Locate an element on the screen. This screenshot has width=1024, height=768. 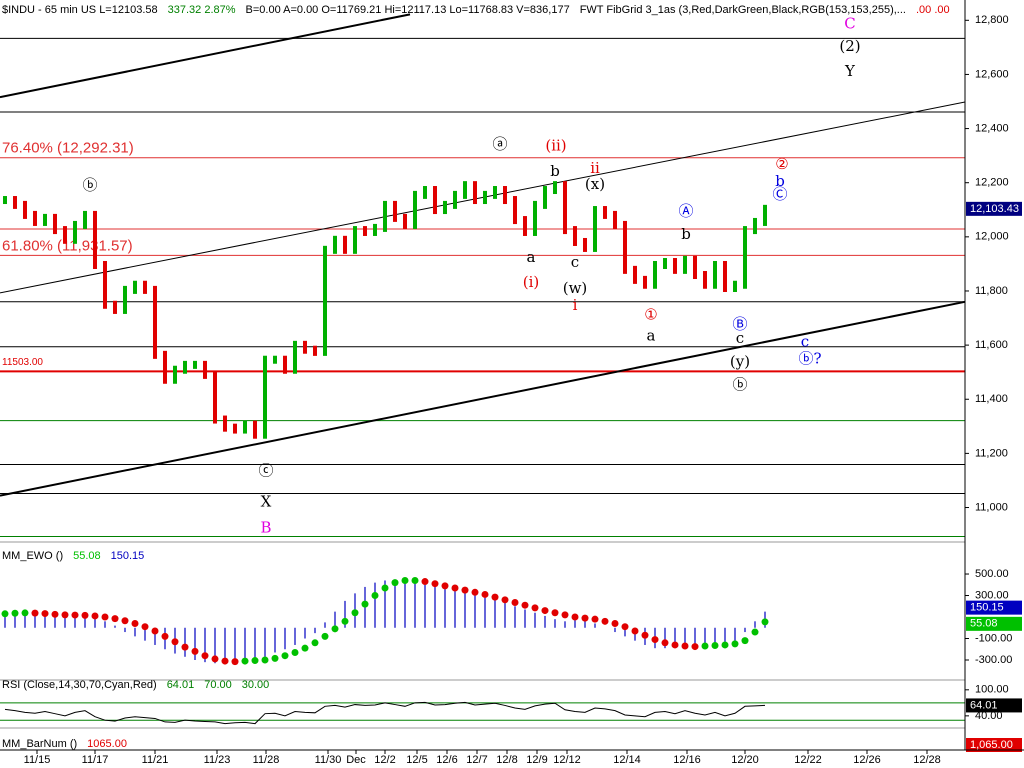
x-tick-label: 12/9 is located at coordinates (536, 760).